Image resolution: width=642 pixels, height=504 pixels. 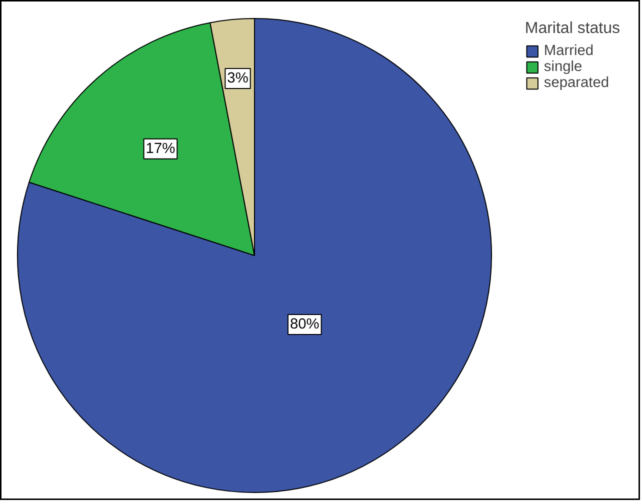 What do you see at coordinates (161, 148) in the screenshot?
I see `data-label: 17%` at bounding box center [161, 148].